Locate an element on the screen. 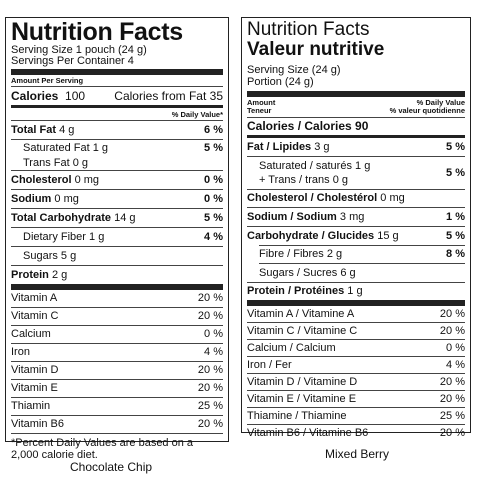 The image size is (500, 500). vitamin-name: Vitamin E is located at coordinates (34, 388).